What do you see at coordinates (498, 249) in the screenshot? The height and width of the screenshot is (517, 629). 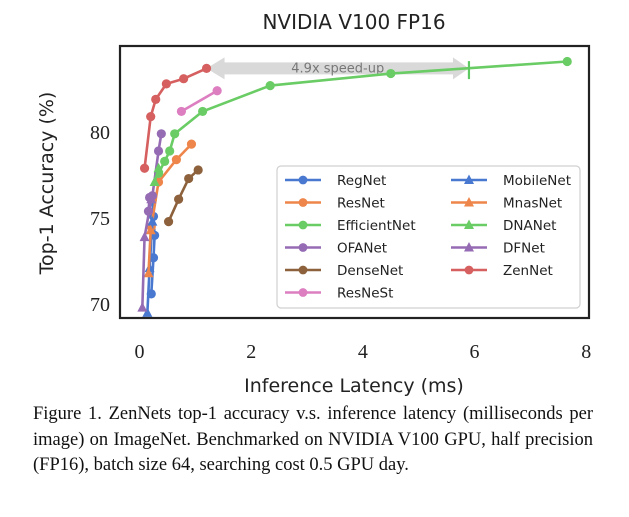 I see `legend-item: DFNet` at bounding box center [498, 249].